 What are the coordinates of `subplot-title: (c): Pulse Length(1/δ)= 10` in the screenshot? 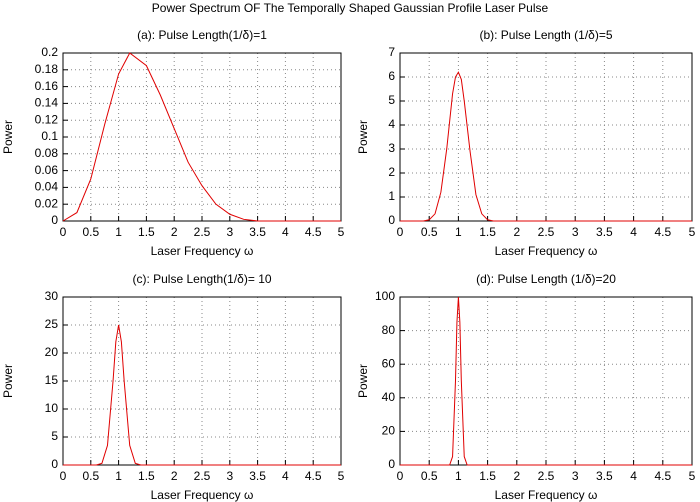 It's located at (201, 279).